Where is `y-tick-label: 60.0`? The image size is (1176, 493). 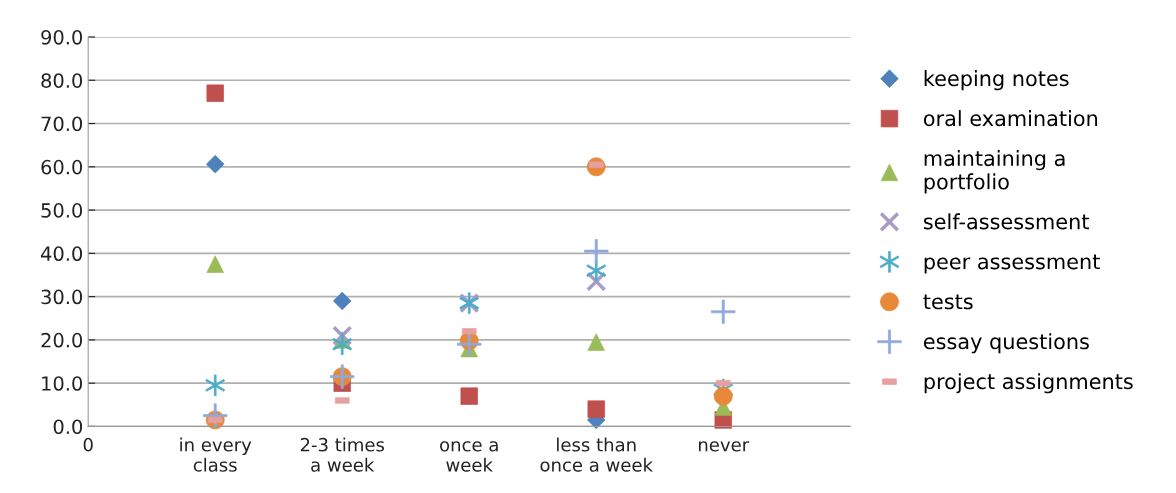
y-tick-label: 60.0 is located at coordinates (62, 167).